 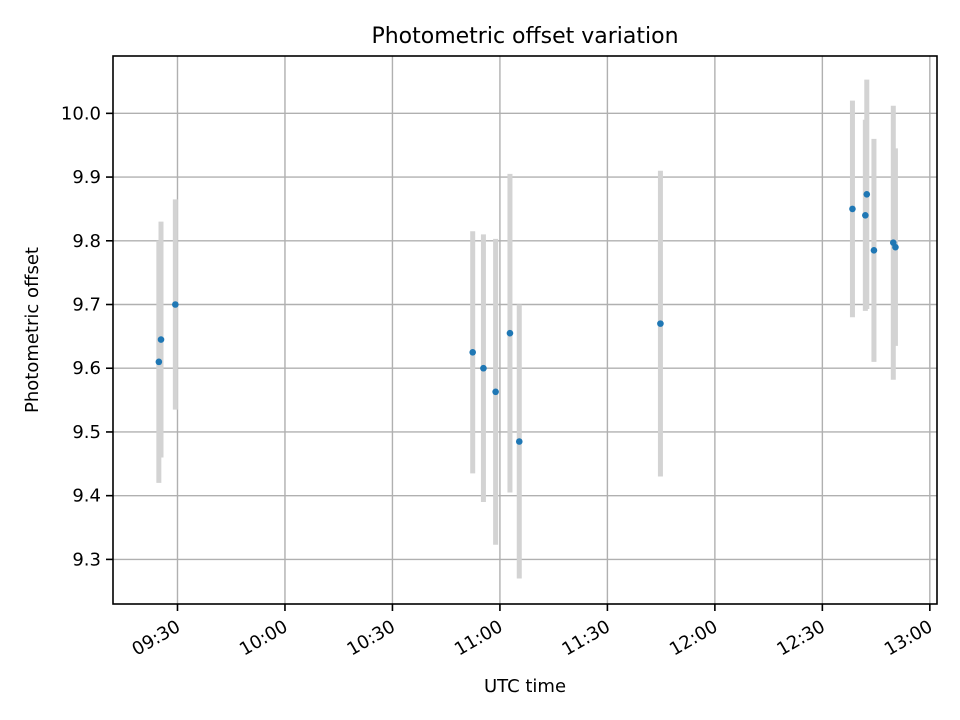 I want to click on y-axis-label: Photometric offset, so click(x=32, y=330).